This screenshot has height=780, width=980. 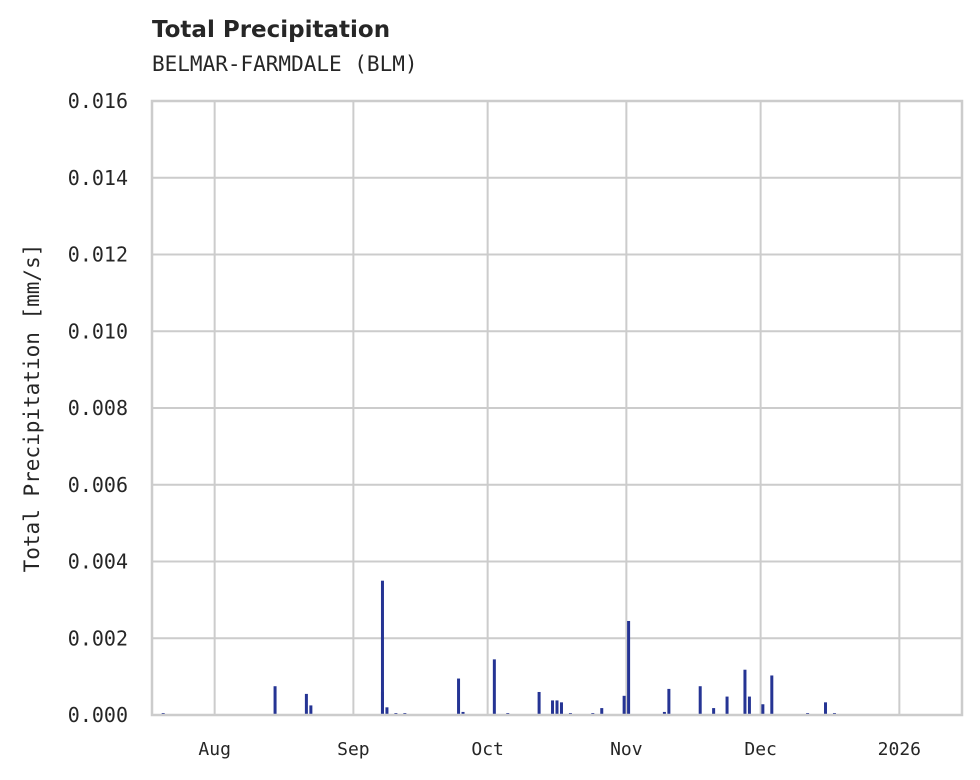 What do you see at coordinates (98, 101) in the screenshot?
I see `y-tick-label: 0.016` at bounding box center [98, 101].